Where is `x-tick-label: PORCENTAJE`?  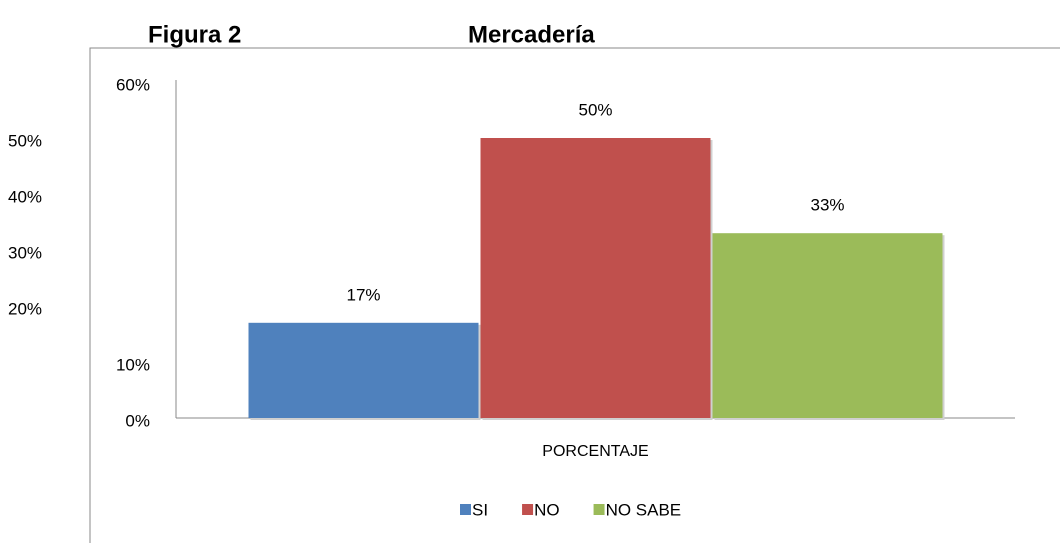
x-tick-label: PORCENTAJE is located at coordinates (595, 451).